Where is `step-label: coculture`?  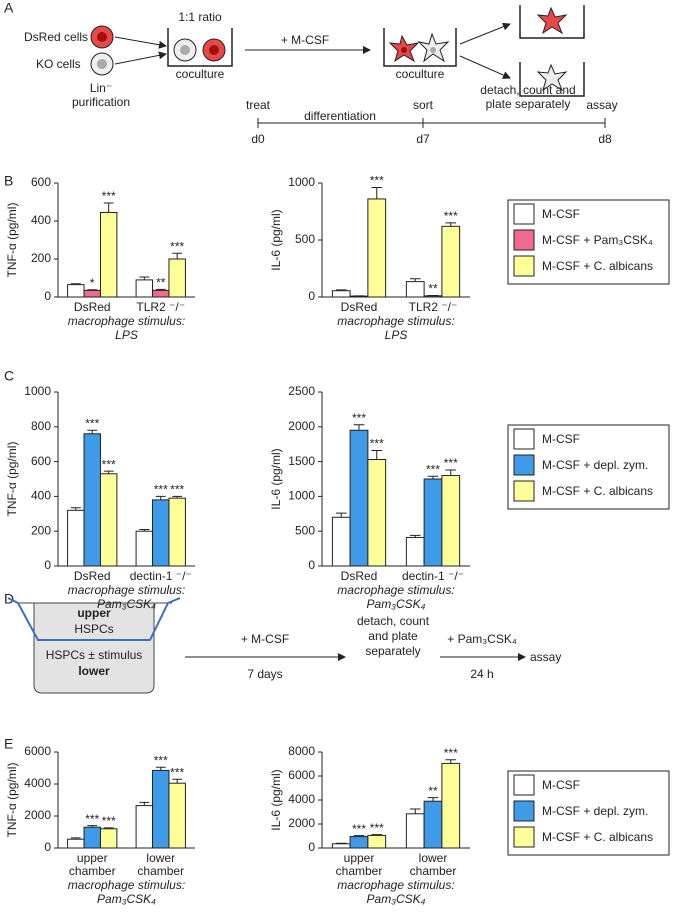
step-label: coculture is located at coordinates (200, 74).